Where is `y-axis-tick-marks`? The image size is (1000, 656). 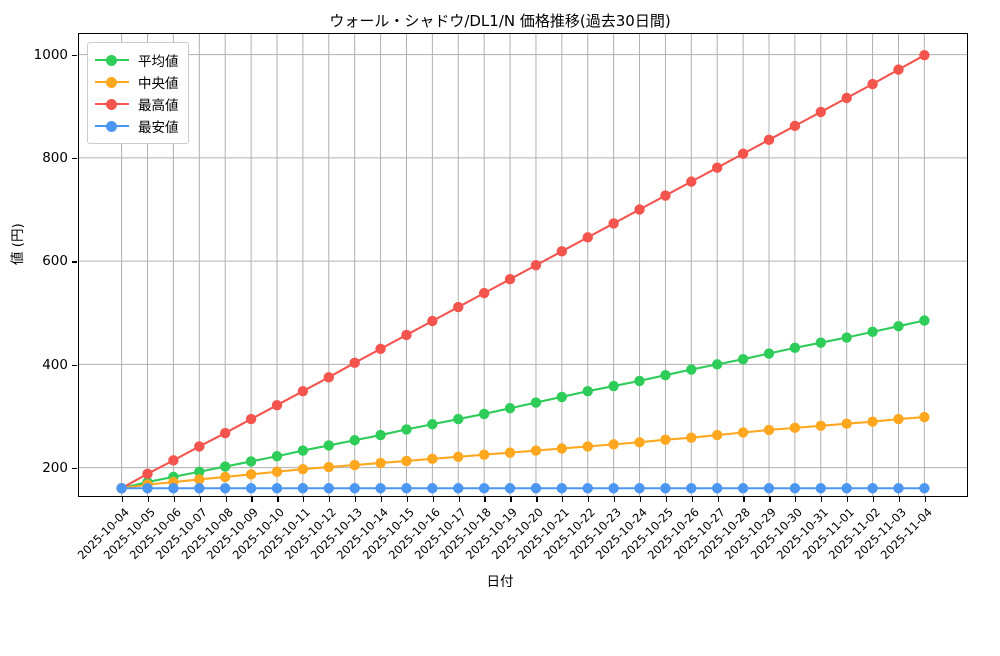
y-axis-tick-marks is located at coordinates (40, 265).